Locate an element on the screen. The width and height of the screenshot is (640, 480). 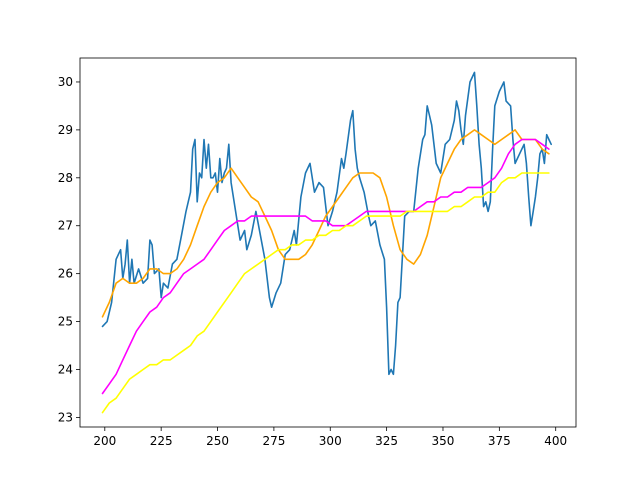
y-tick-label: 25 is located at coordinates (65, 322).